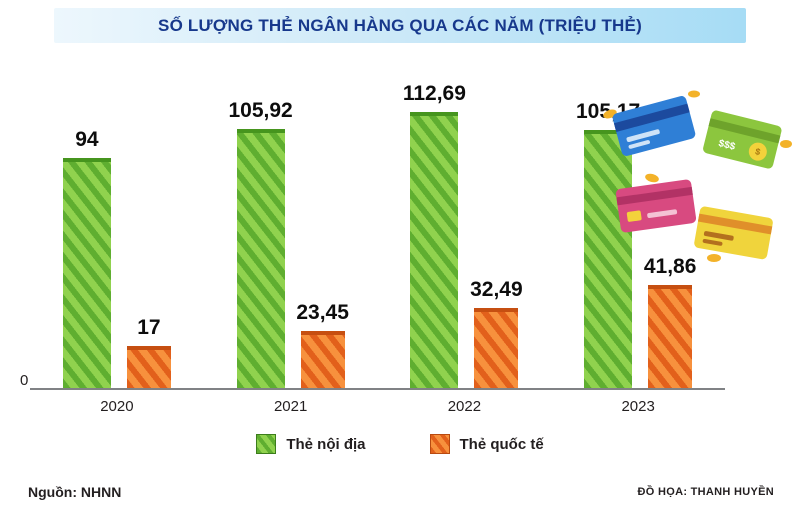 This screenshot has height=512, width=800. I want to click on bar-wrap-domestic-2021: 105,92, so click(261, 243).